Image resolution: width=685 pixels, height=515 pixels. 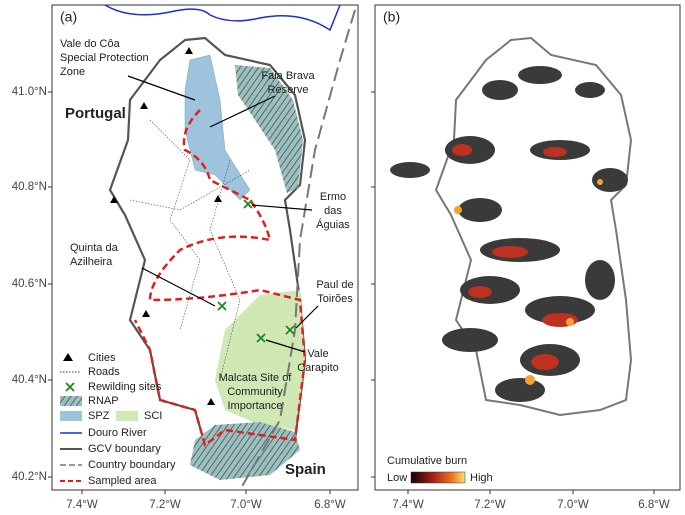 What do you see at coordinates (29, 477) in the screenshot?
I see `y-tick-label: 40.2°N` at bounding box center [29, 477].